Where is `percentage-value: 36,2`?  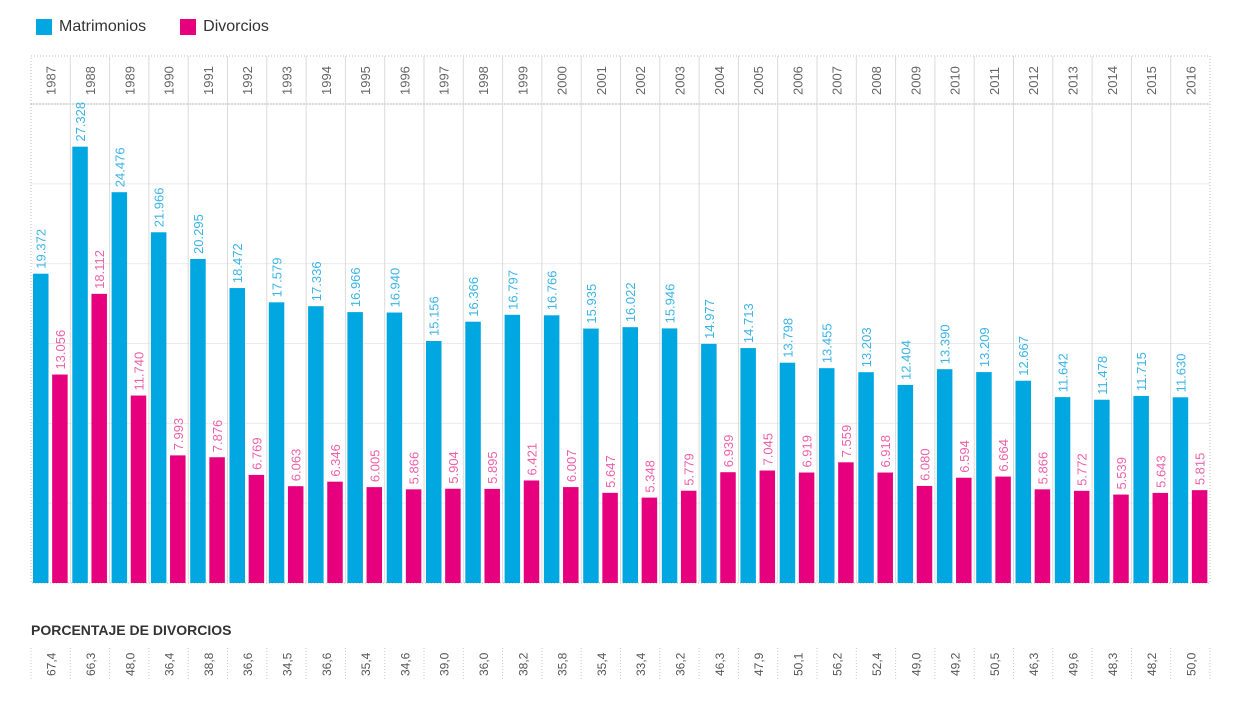
percentage-value: 36,2 is located at coordinates (680, 664).